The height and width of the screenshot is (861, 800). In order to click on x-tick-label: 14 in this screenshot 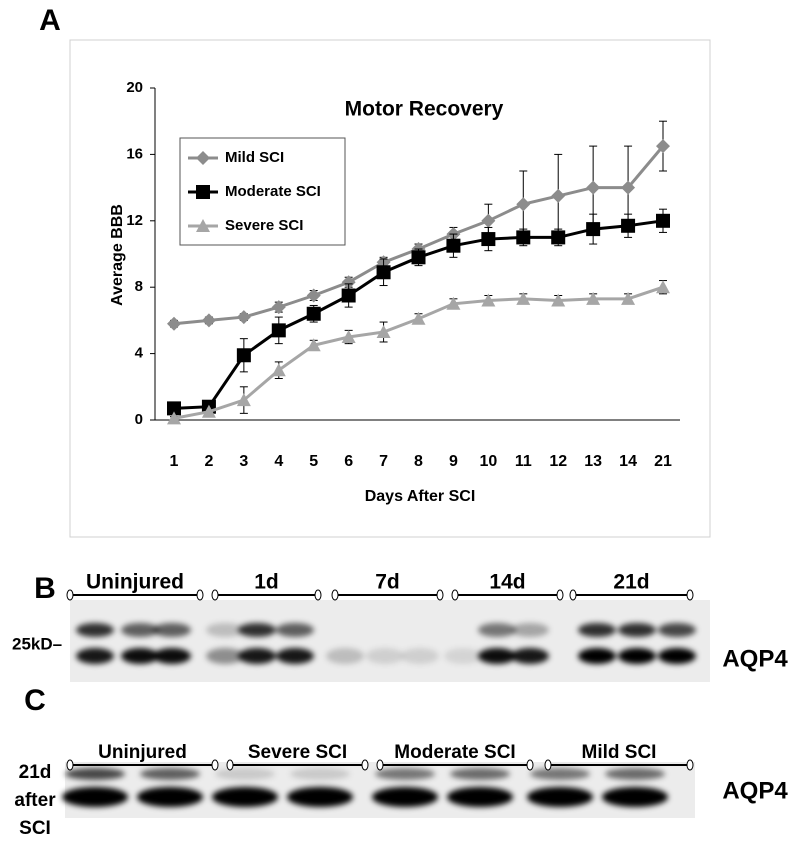, I will do `click(628, 461)`.